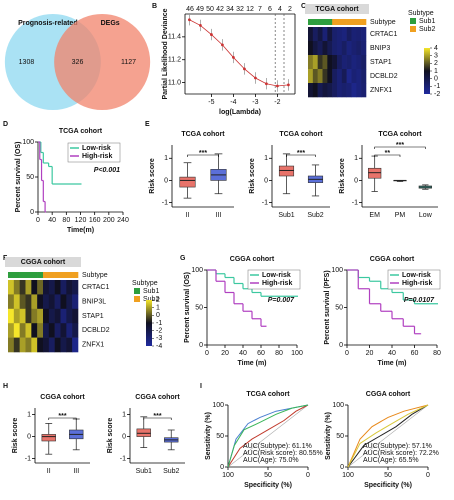 This screenshot has height=500, width=454. I want to click on y-axis-label: Percent survival (PFS), so click(327, 307).